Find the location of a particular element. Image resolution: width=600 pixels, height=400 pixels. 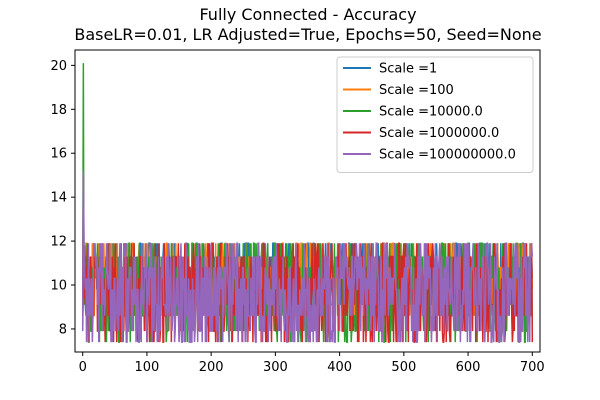

x-tick-label: 400 is located at coordinates (339, 367).